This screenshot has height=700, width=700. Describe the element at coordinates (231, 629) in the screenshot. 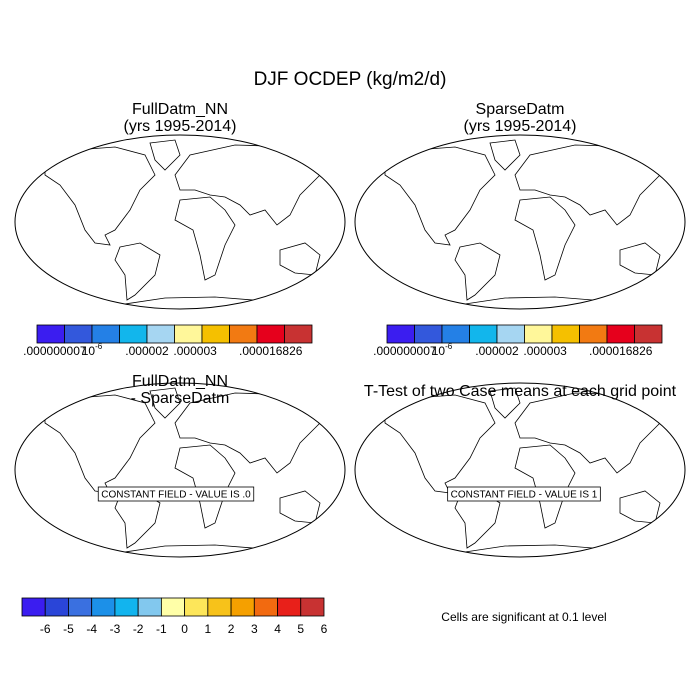

I see `colorbar-label: 2` at that location.